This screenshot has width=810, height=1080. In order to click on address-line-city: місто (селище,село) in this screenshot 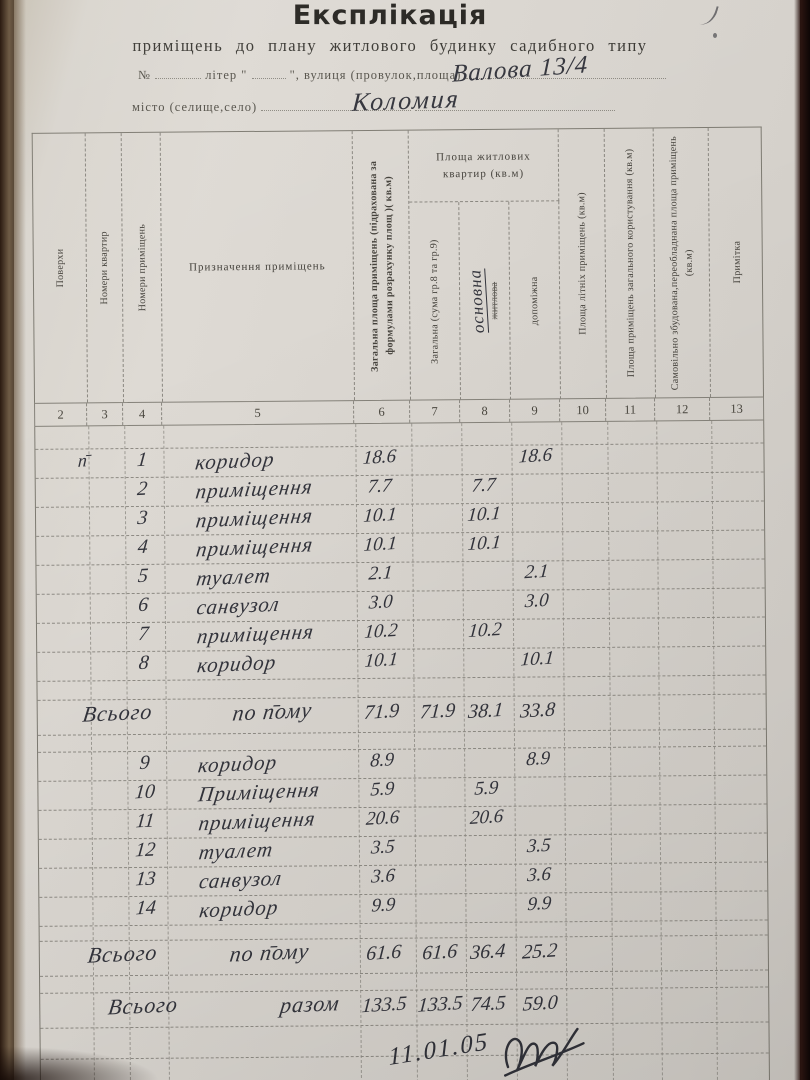, I will do `click(374, 106)`.